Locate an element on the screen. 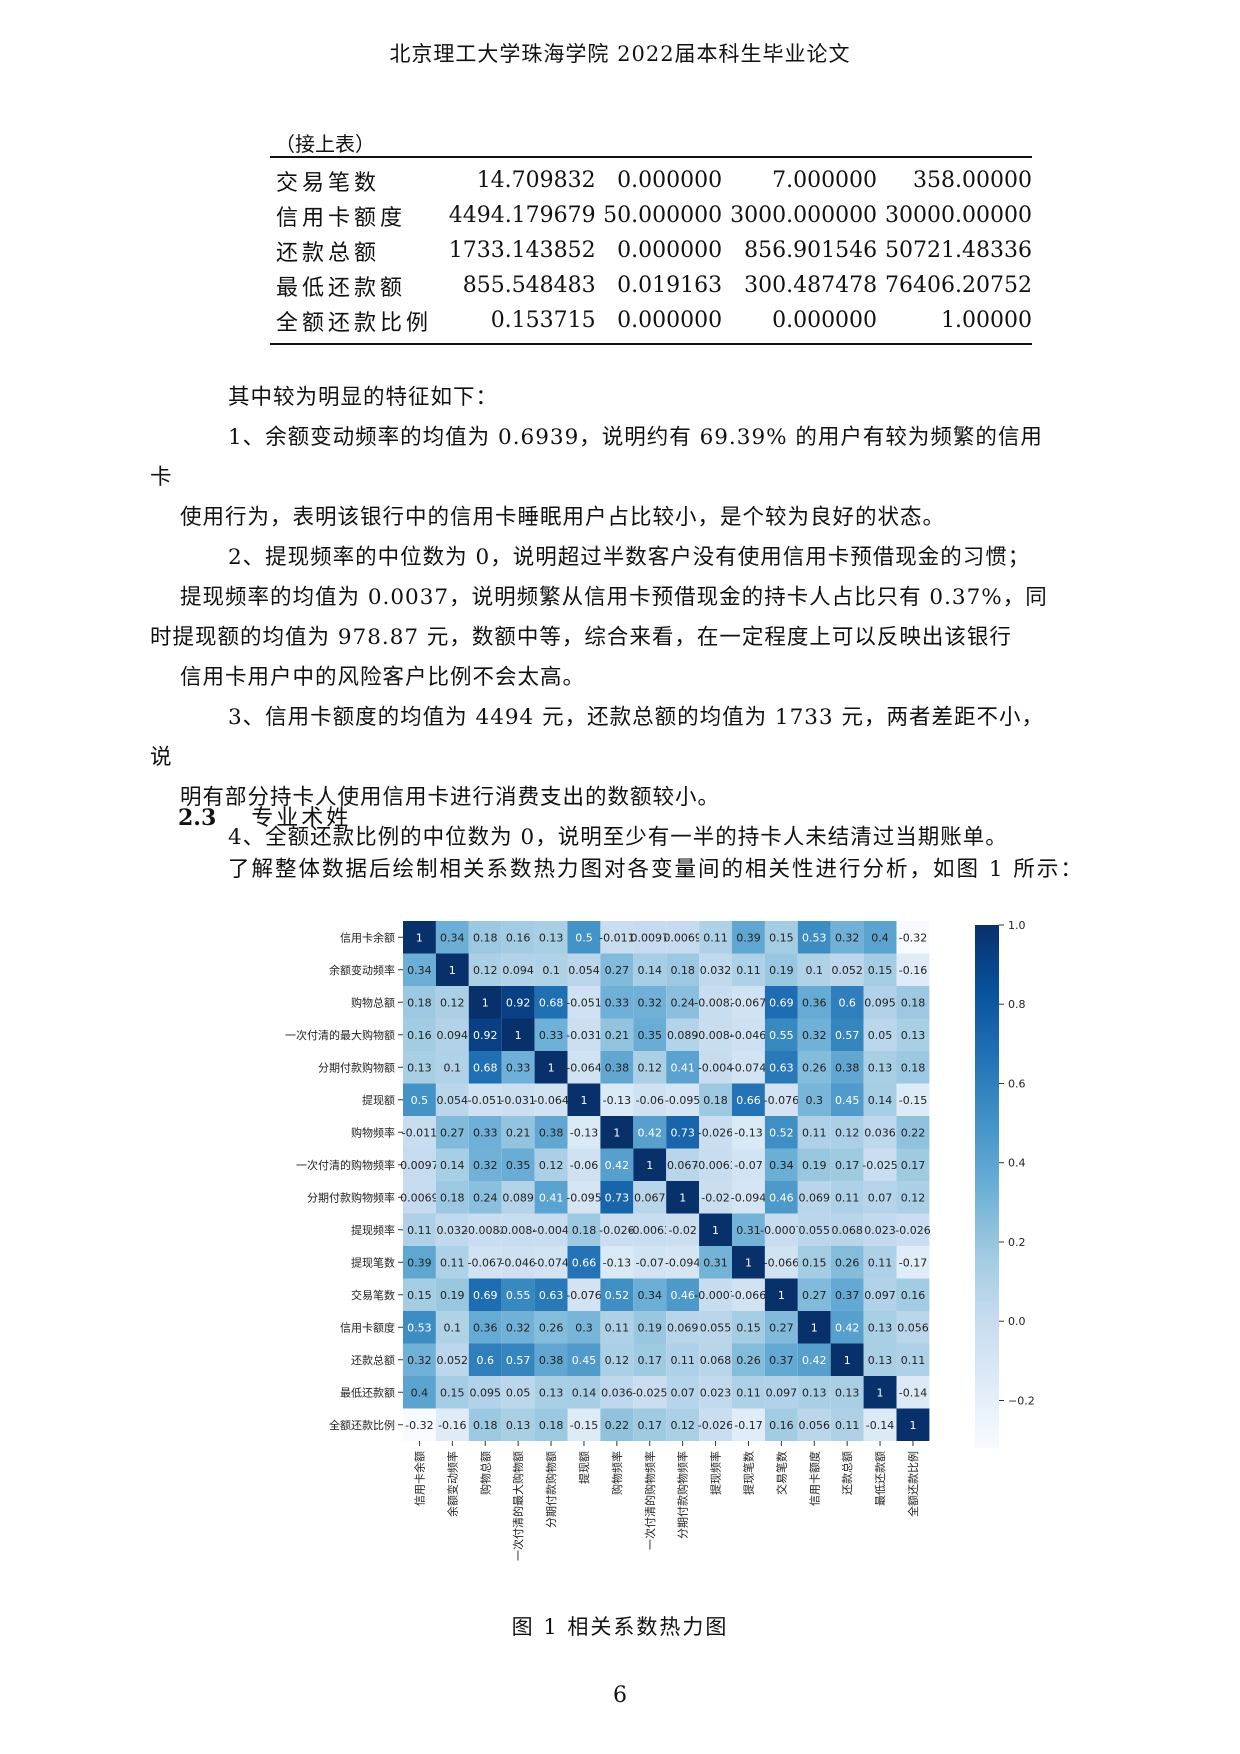  cell-value-label: 0.16 is located at coordinates (518, 937).